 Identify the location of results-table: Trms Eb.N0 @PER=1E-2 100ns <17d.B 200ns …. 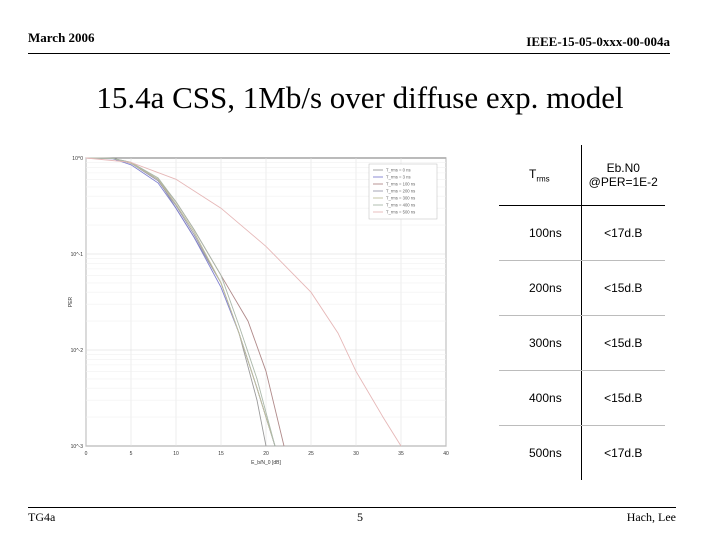
(582, 312).